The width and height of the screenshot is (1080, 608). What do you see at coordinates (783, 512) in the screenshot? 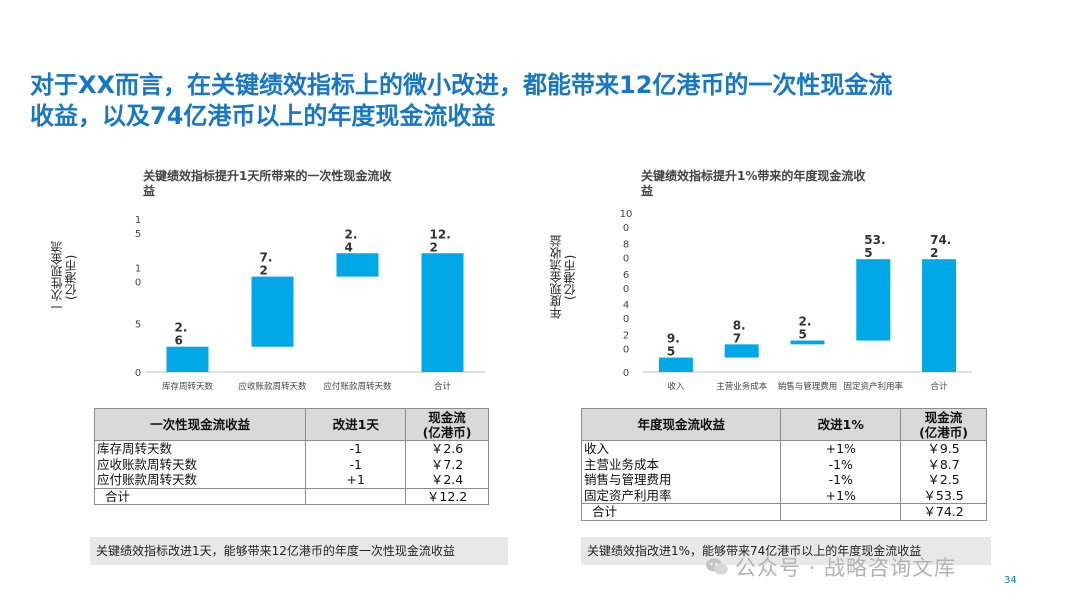
I see `table-total-row: 合计 ￥74.2` at bounding box center [783, 512].